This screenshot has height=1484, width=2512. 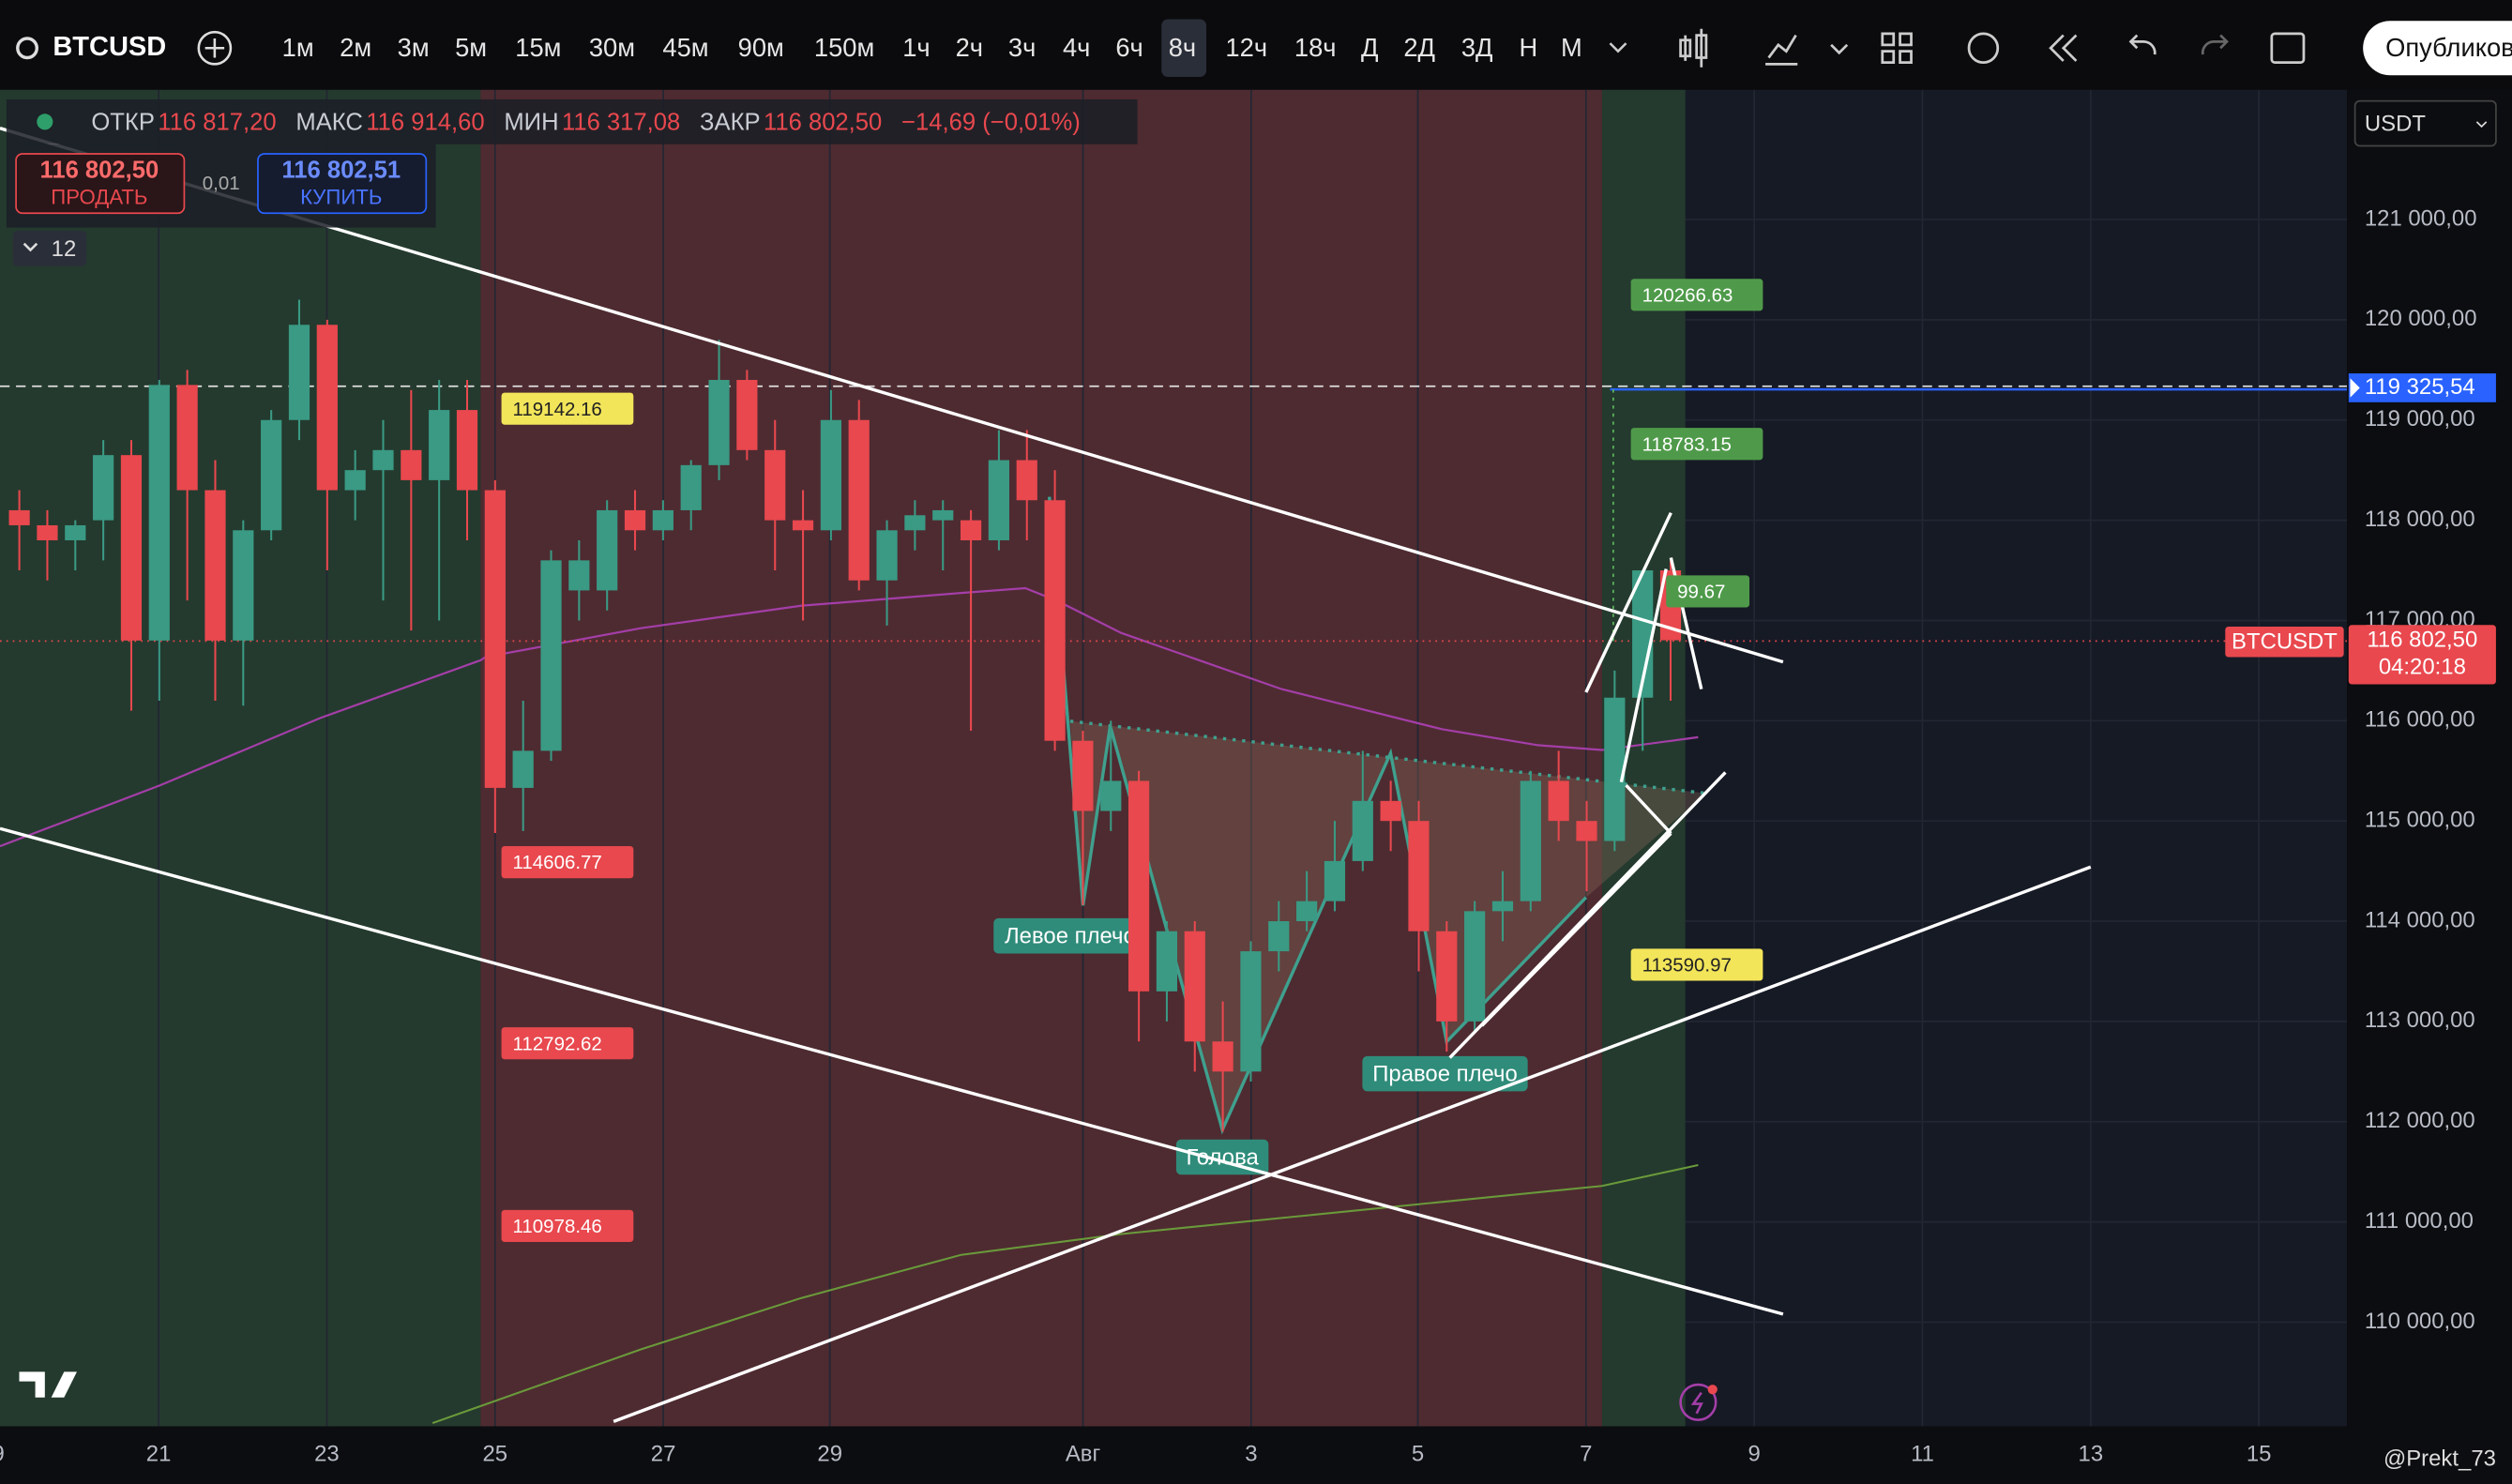 What do you see at coordinates (1983, 48) in the screenshot?
I see `alert-icon` at bounding box center [1983, 48].